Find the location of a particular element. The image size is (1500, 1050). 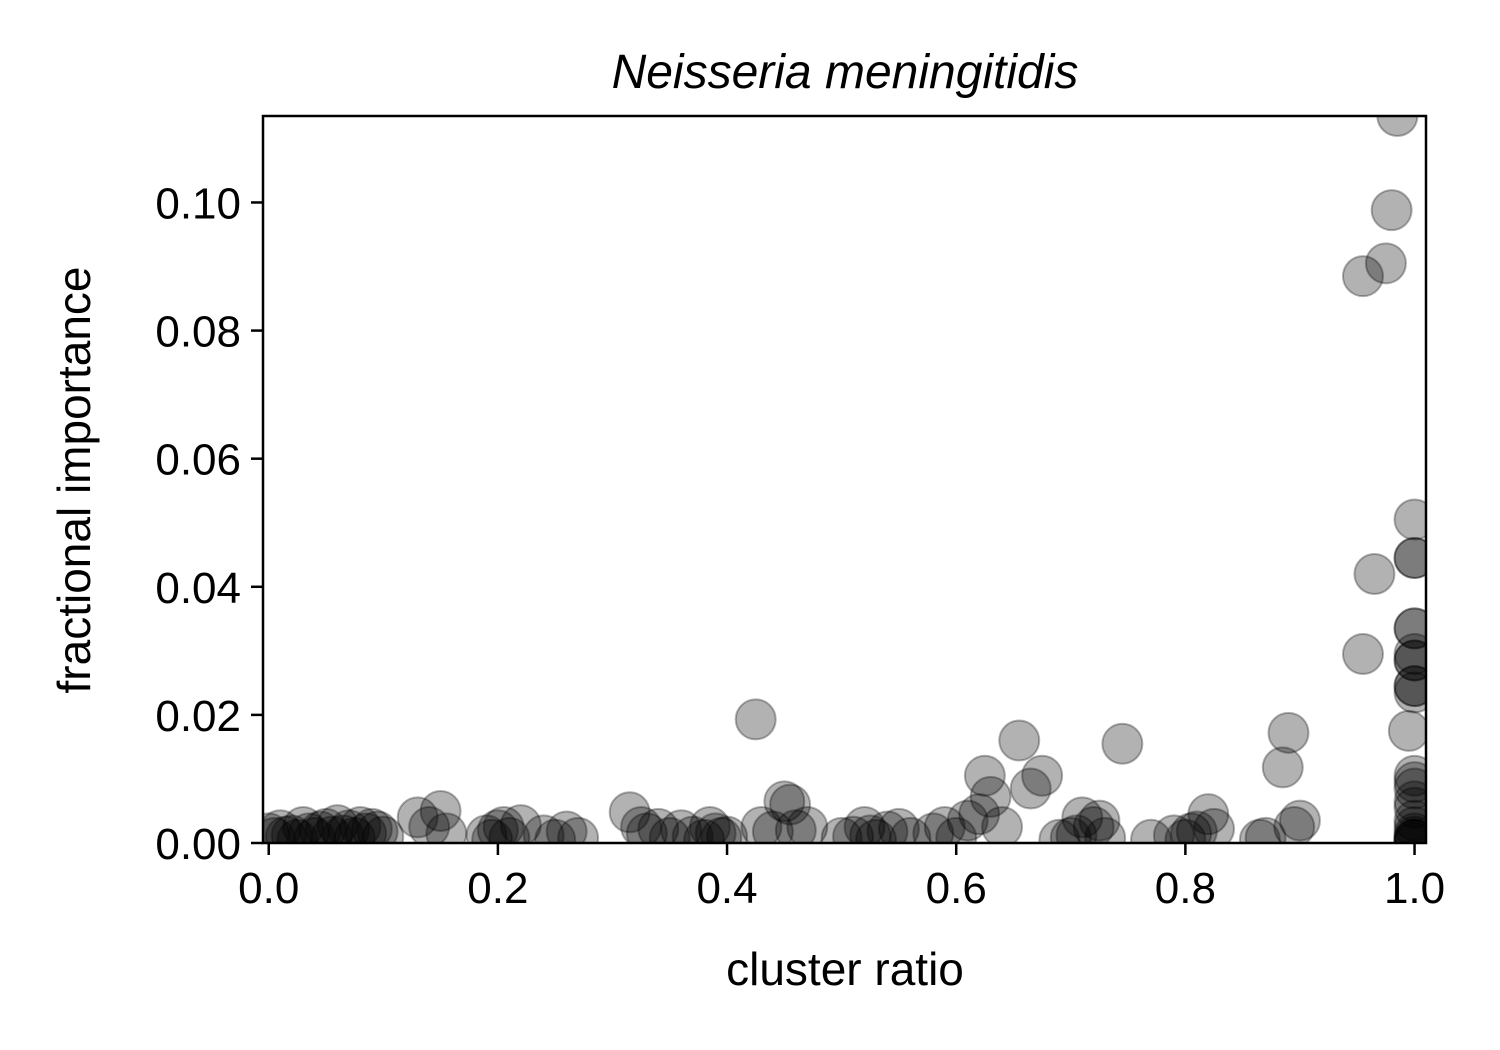

y-tick-label: 0.00 is located at coordinates (198, 844).